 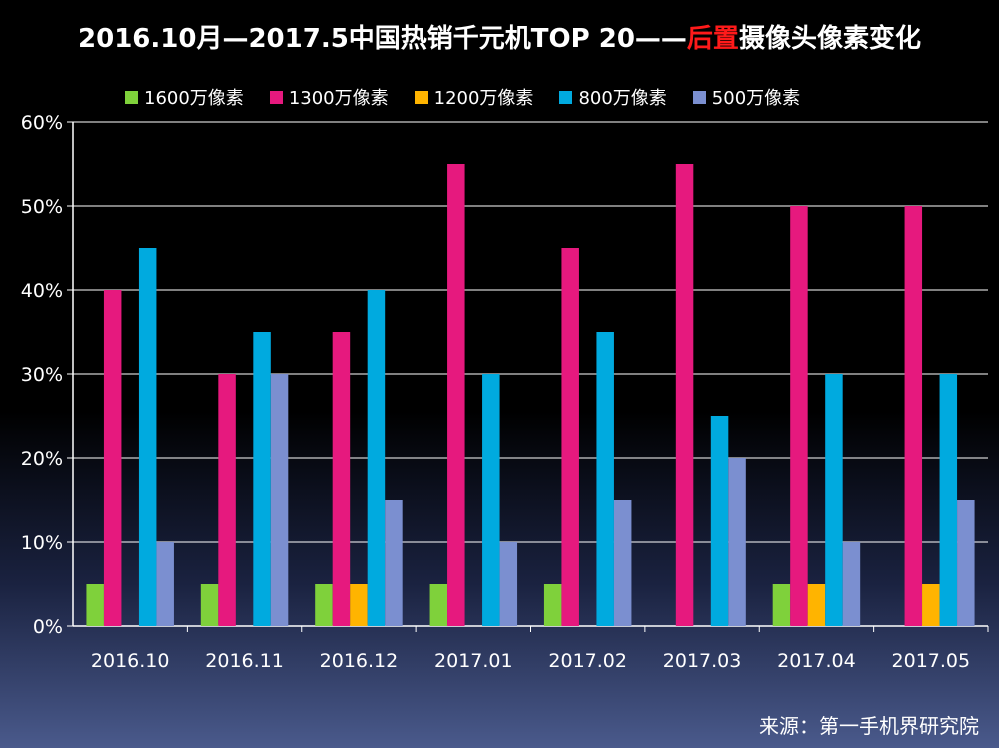 I want to click on legend-label-800: 800万像素, so click(x=622, y=98).